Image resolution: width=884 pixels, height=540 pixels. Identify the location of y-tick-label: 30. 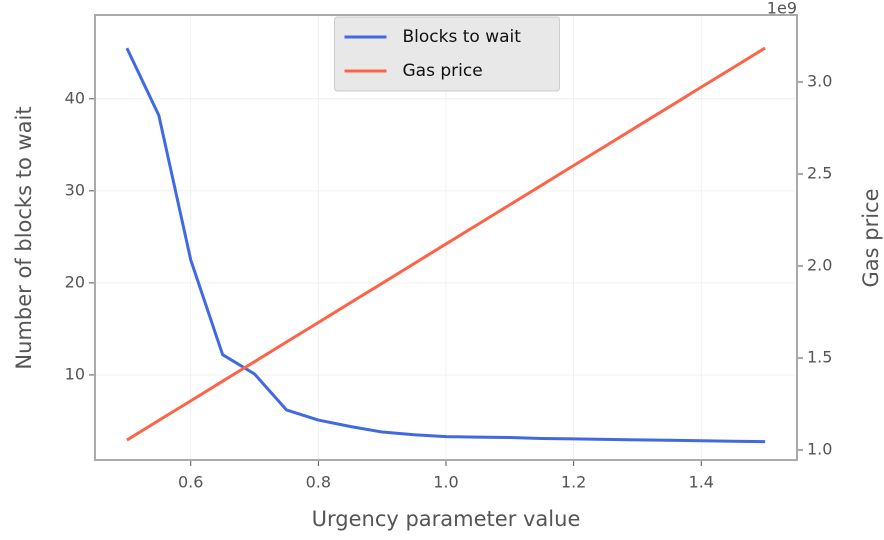
(75, 189).